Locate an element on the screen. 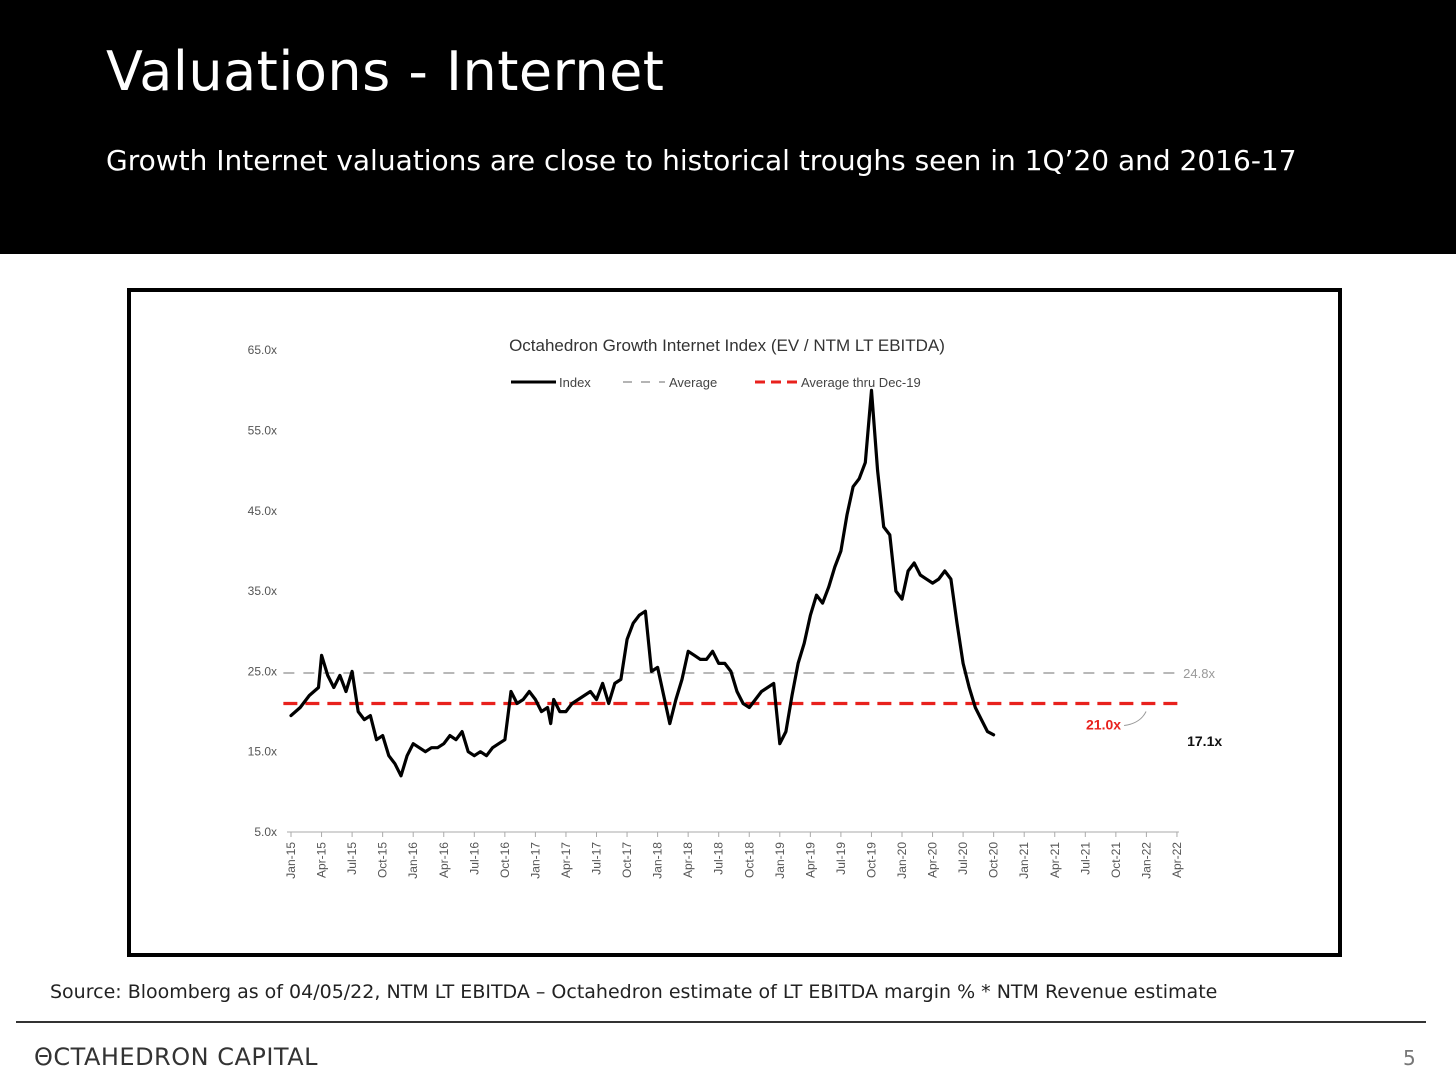  x-tick-label: Jan-19 is located at coordinates (780, 860).